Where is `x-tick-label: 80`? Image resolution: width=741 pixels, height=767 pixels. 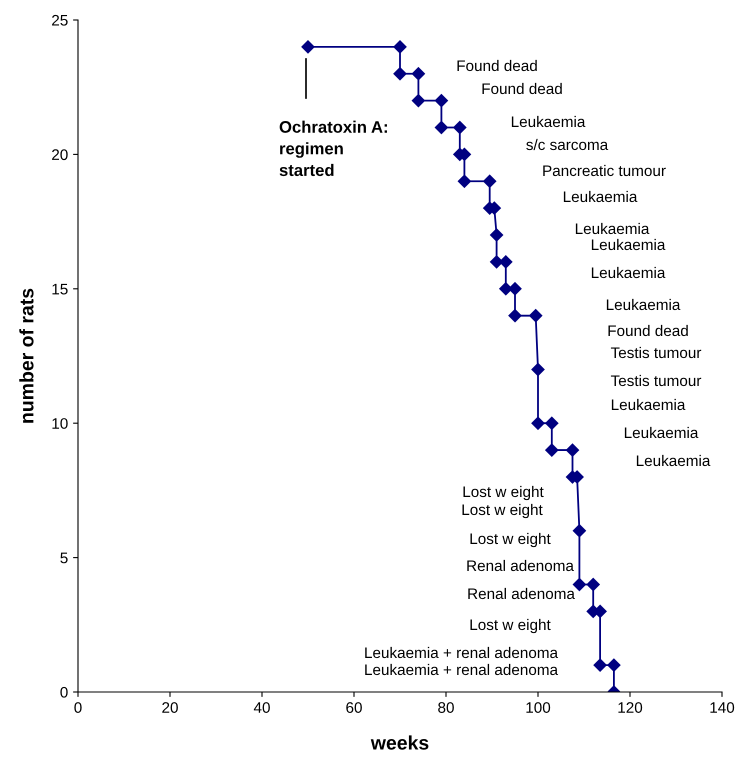
x-tick-label: 80 is located at coordinates (446, 707).